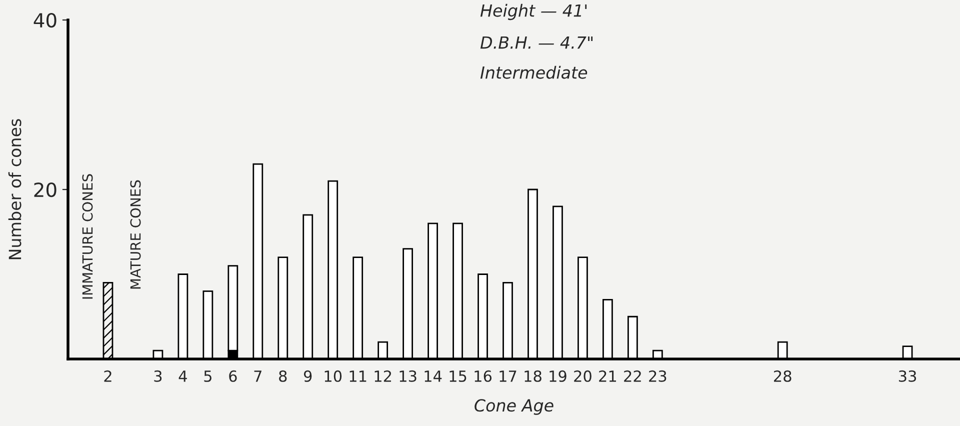 This screenshot has height=426, width=960. I want to click on y-tick-label: 40, so click(45, 20).